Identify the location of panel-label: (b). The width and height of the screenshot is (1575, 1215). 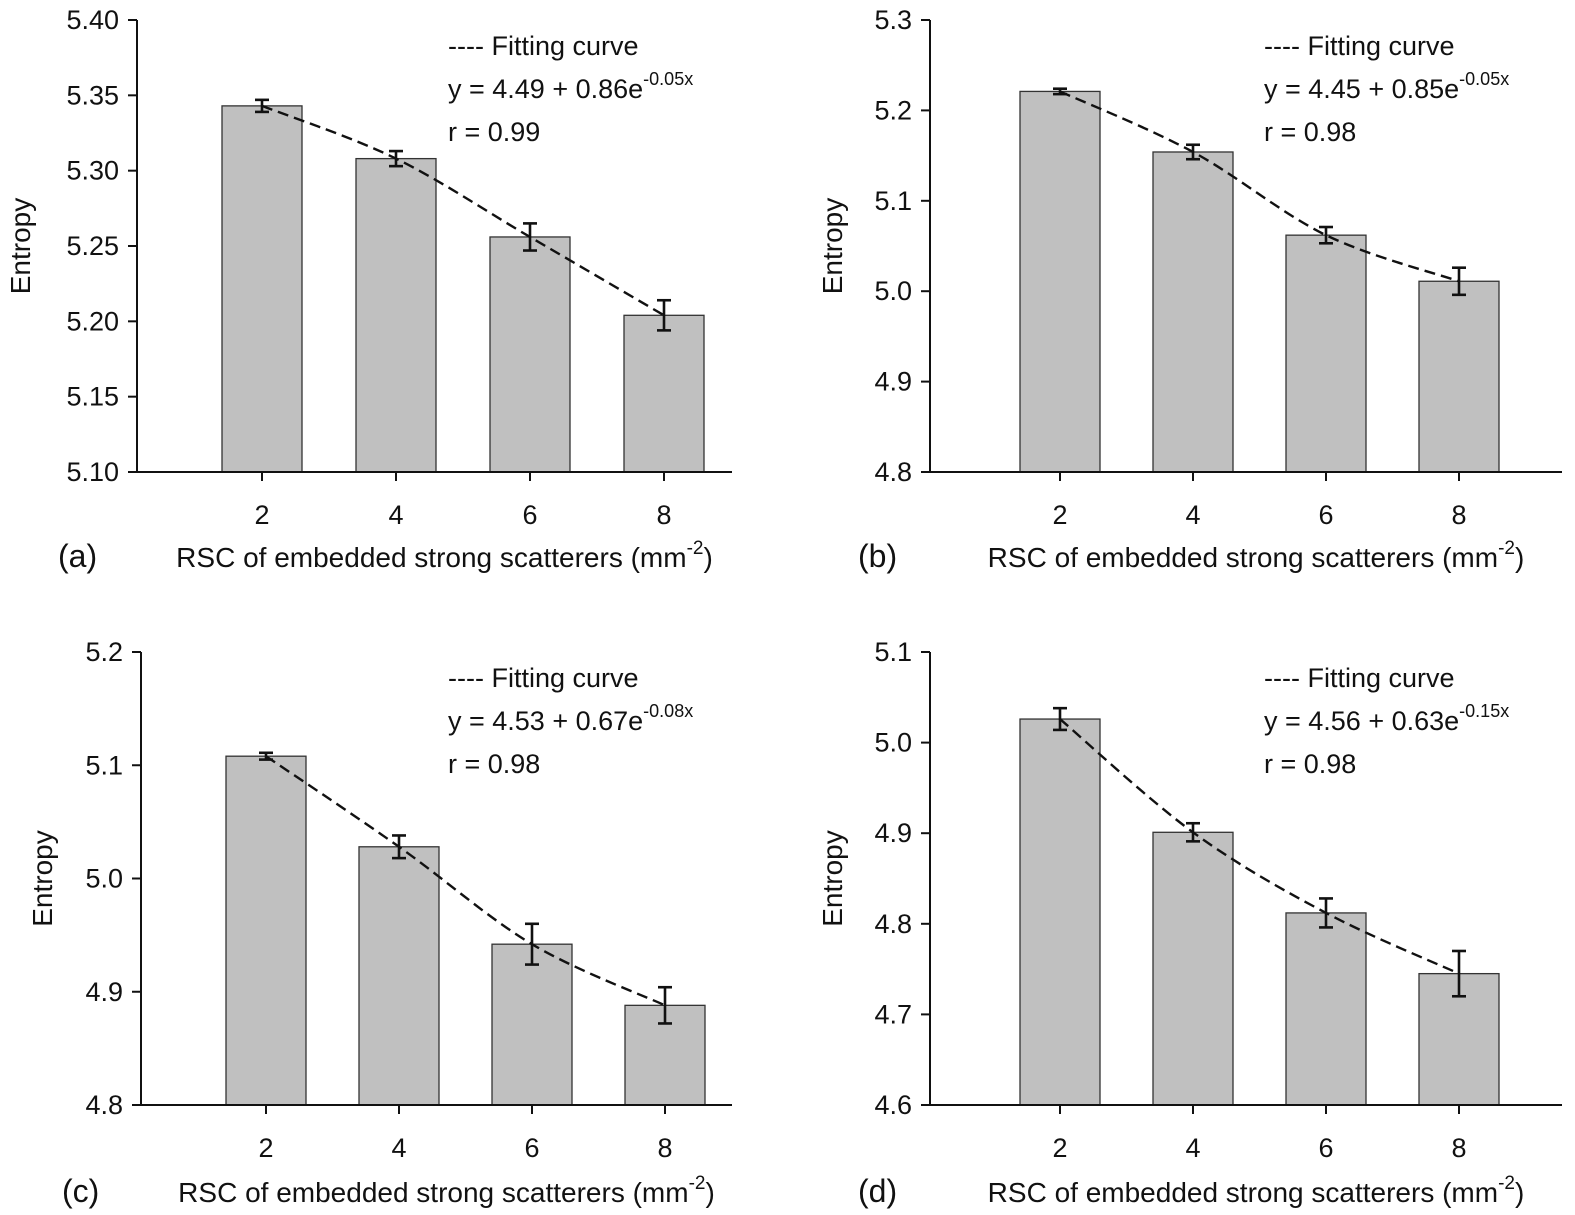
(877, 556).